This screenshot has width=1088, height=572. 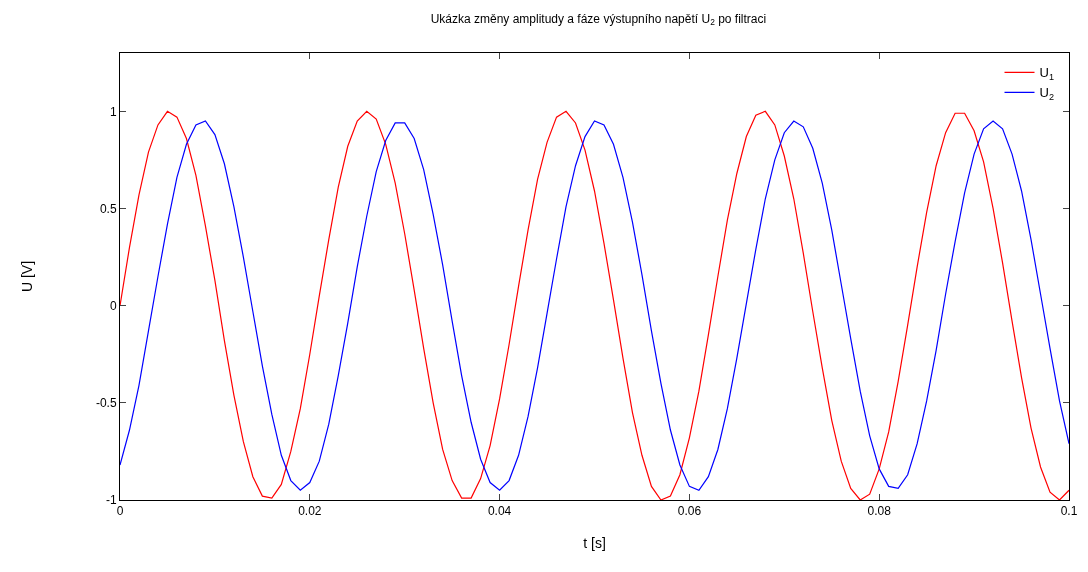 What do you see at coordinates (598, 19) in the screenshot?
I see `chart-title: Ukázka změny amplitudy a fáze výstupního napětí U$_{2}$ po filtraci` at bounding box center [598, 19].